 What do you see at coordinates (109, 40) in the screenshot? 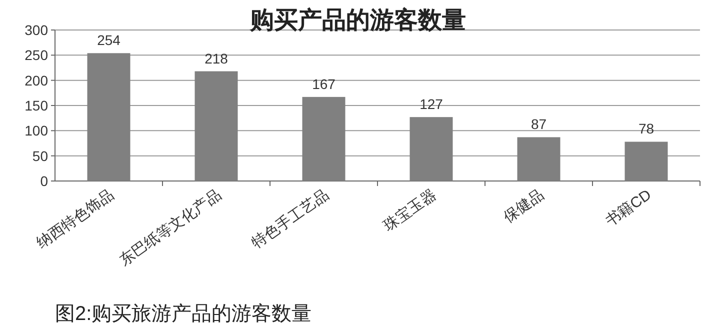
I see `data-label: 254` at bounding box center [109, 40].